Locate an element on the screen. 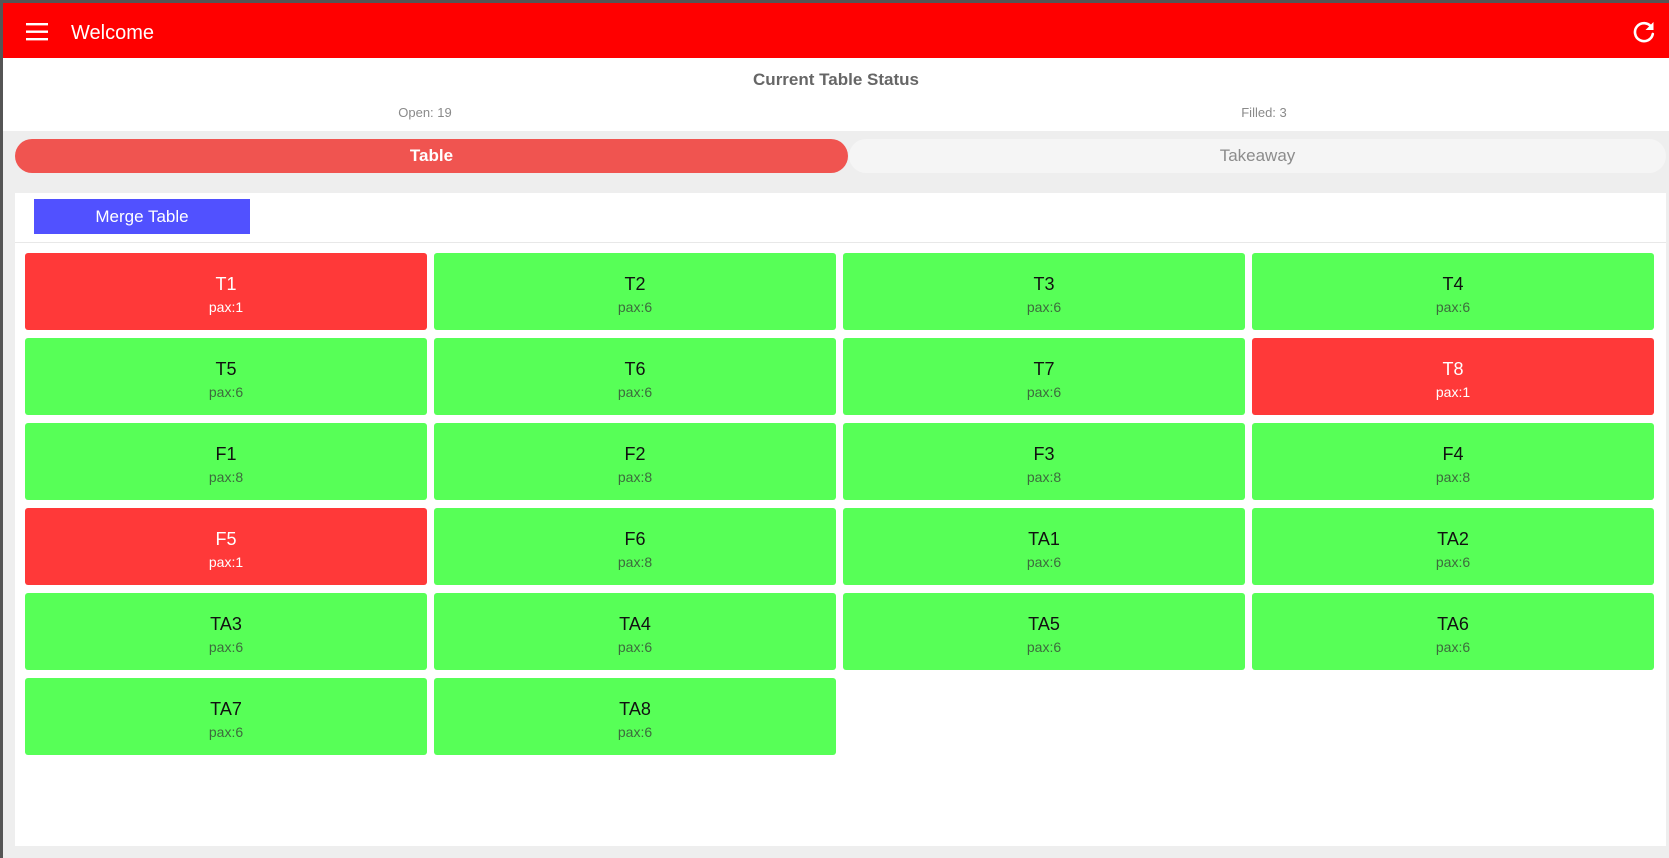  table-cell-f2: F2 pax:8 is located at coordinates (635, 461).